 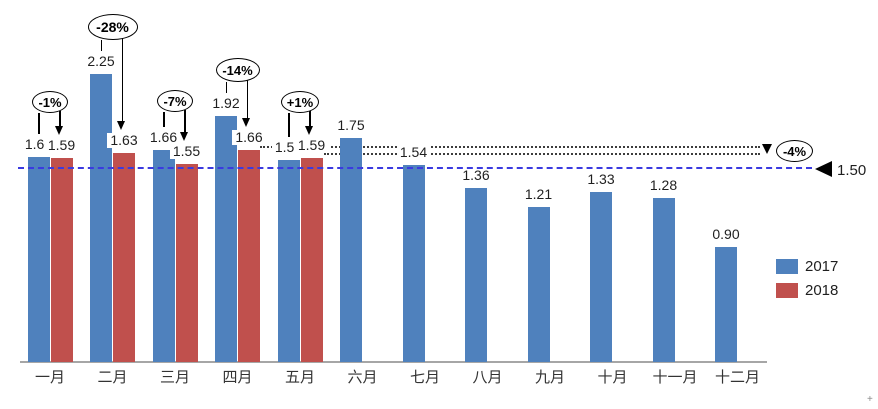 What do you see at coordinates (311, 146) in the screenshot?
I see `value-label-2018-m5: 1.59` at bounding box center [311, 146].